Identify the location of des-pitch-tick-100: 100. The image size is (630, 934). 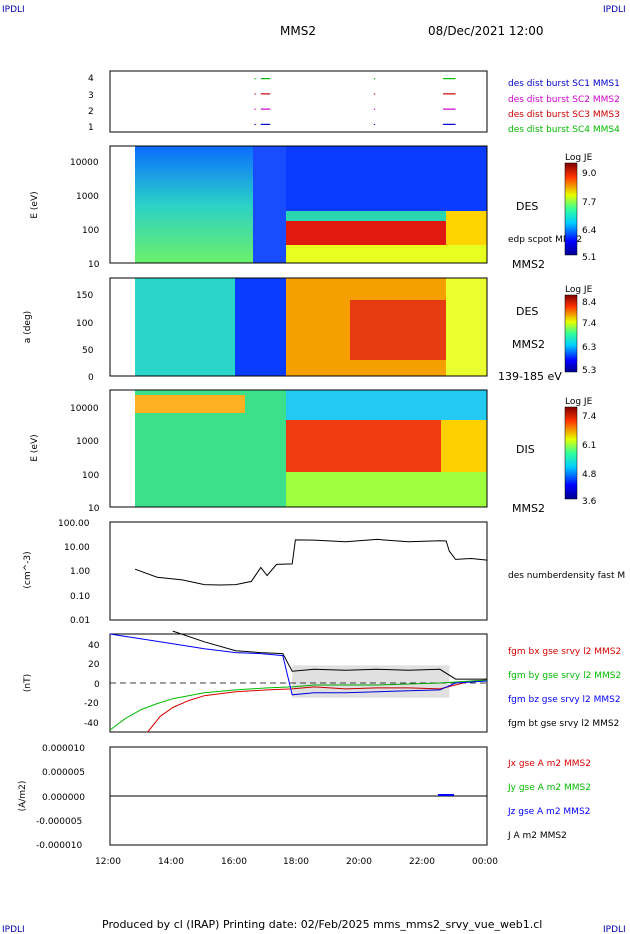
(84, 324).